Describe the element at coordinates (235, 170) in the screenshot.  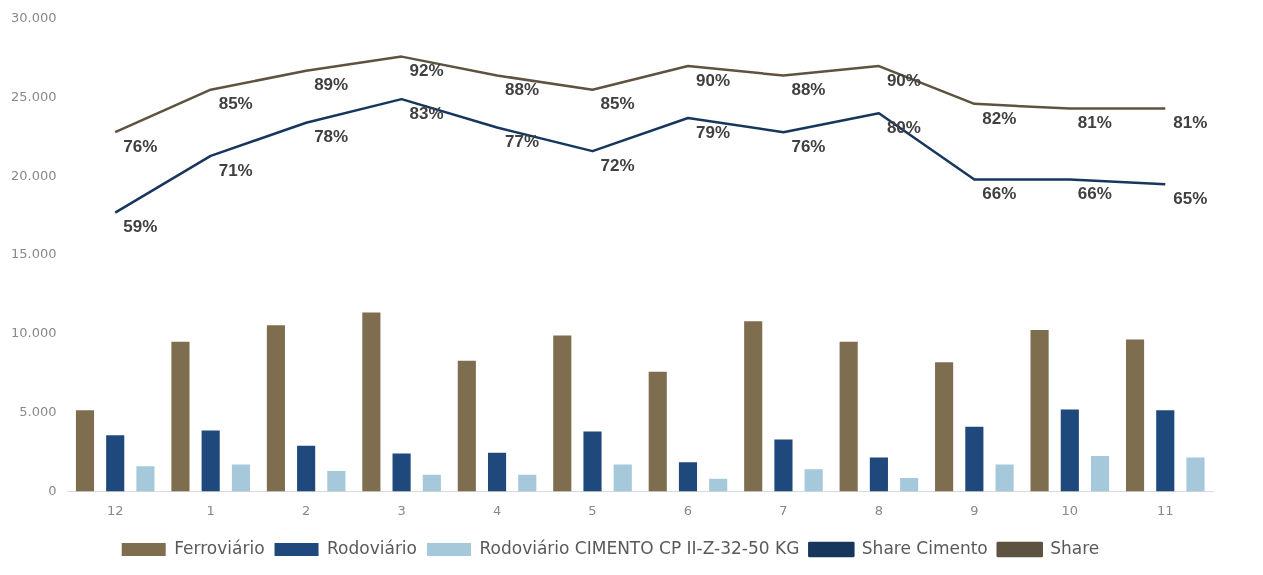
I see `data-label: 71%` at that location.